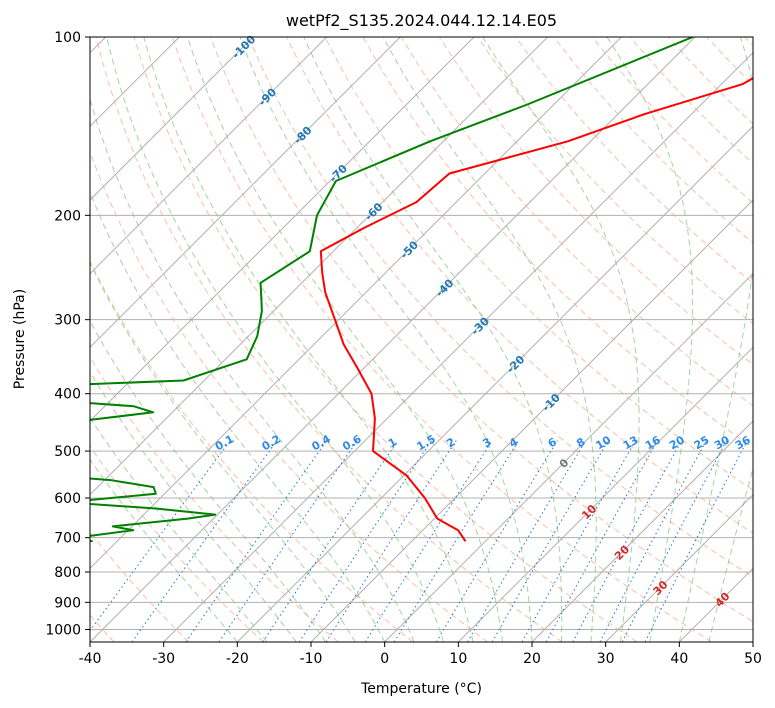 The image size is (775, 708). Describe the element at coordinates (63, 630) in the screenshot. I see `y-tick-label: 1000` at that location.